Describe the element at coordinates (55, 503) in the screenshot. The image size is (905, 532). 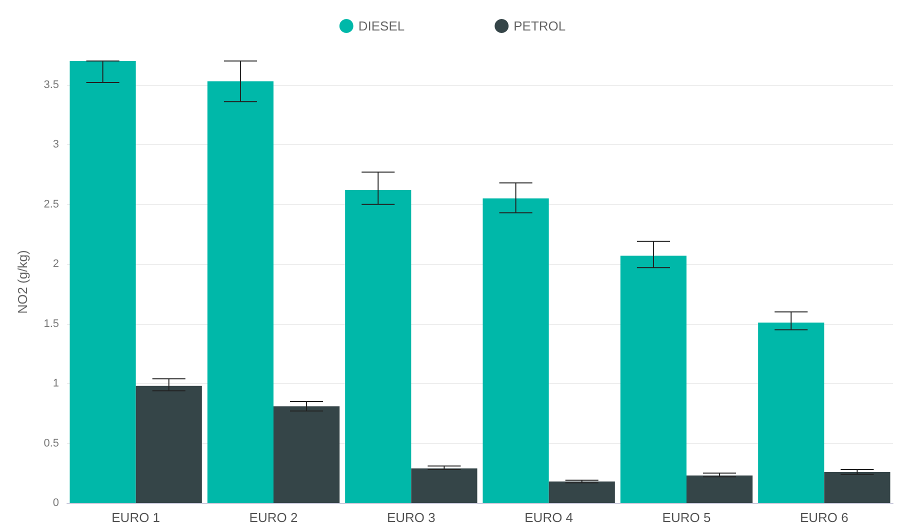
I see `y-tick-label: 0` at that location.